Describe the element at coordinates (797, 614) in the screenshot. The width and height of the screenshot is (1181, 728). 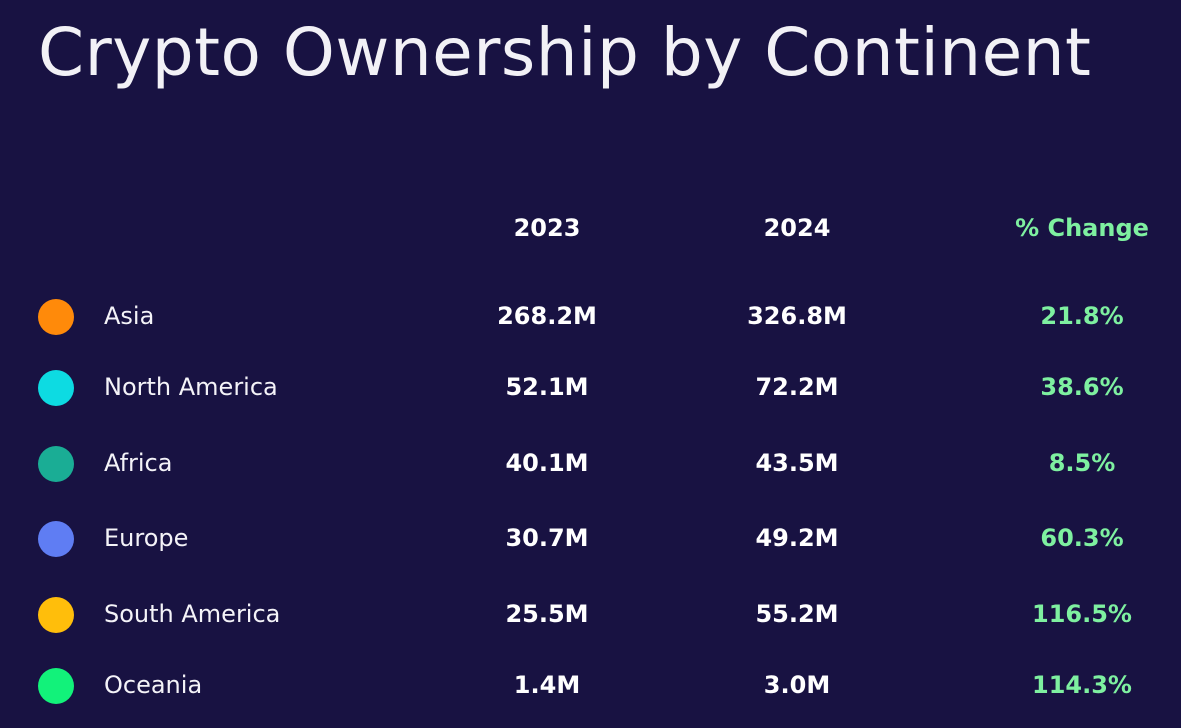
I see `value-2024: 55.2M` at that location.